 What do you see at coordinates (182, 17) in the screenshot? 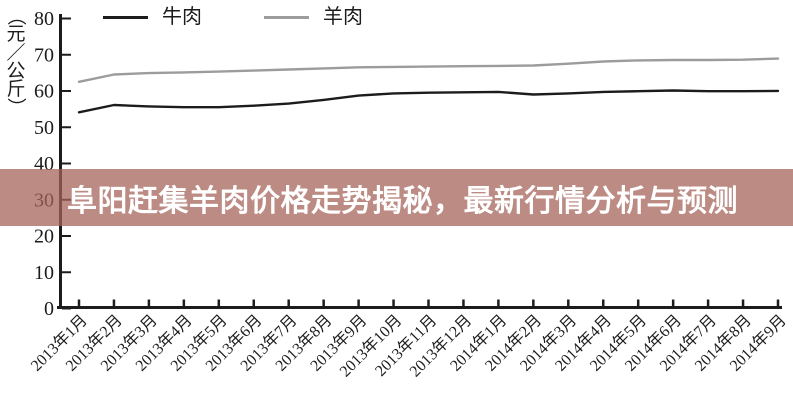
I see `legend-label-beef: 牛肉` at bounding box center [182, 17].